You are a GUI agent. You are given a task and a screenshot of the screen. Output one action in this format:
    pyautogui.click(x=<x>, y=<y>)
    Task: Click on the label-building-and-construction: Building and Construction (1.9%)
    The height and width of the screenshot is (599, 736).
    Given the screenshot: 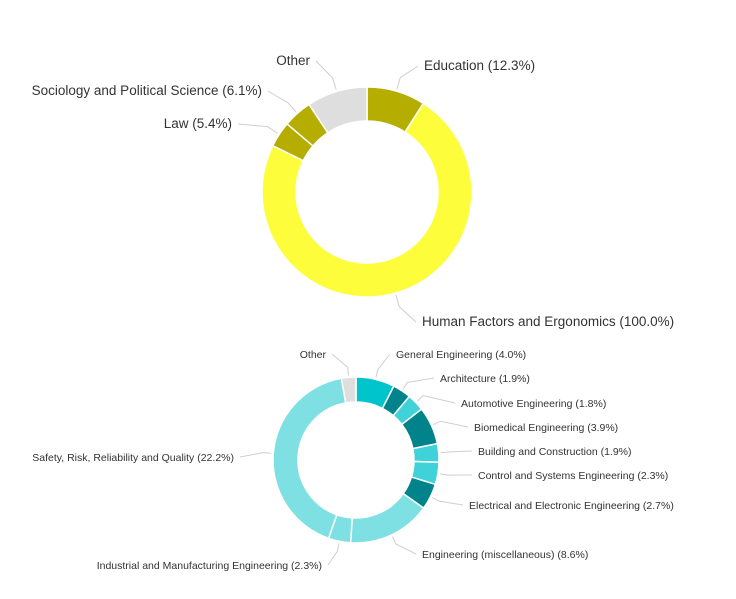 What is the action you would take?
    pyautogui.click(x=555, y=452)
    